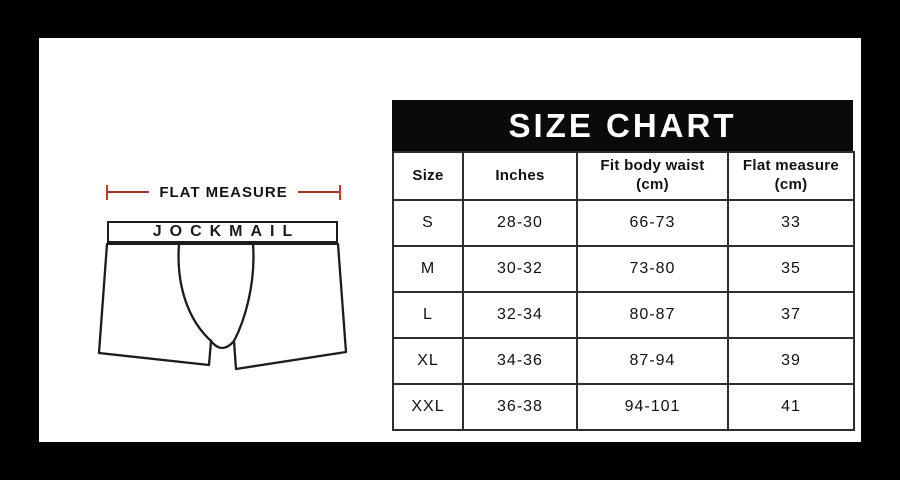  I want to click on fit-body-waist-cell: 73-80, so click(652, 269).